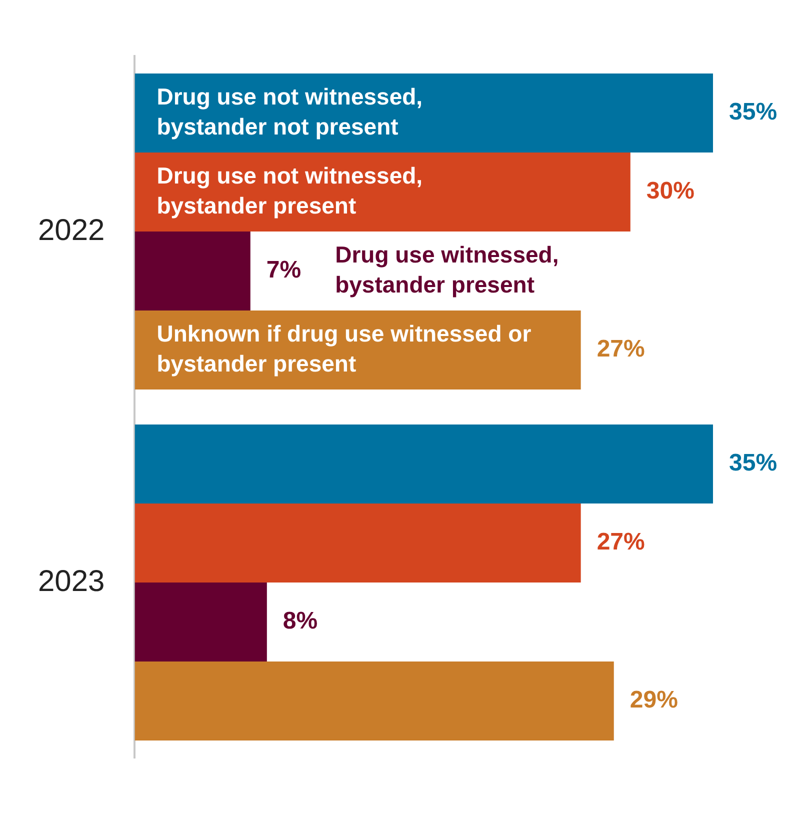  What do you see at coordinates (670, 191) in the screenshot?
I see `data-label: 30%` at bounding box center [670, 191].